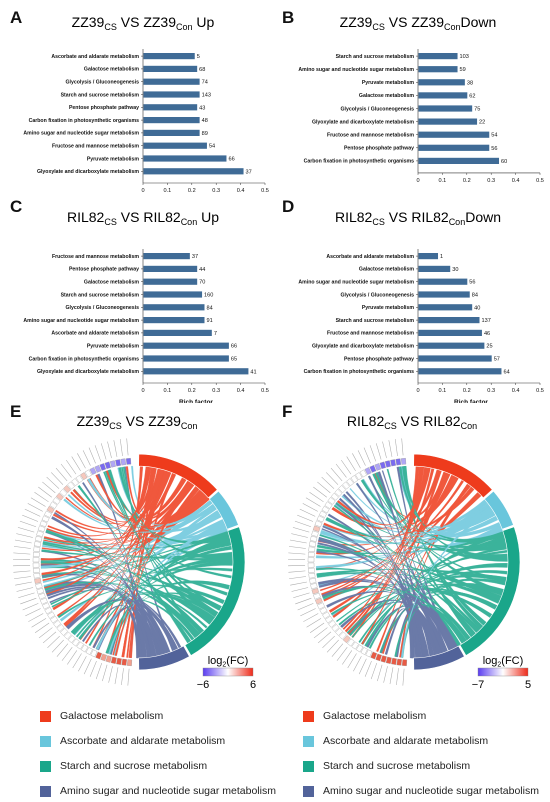  Describe the element at coordinates (123, 766) in the screenshot. I see `legend-item: Starch and sucrose metabolism` at that location.